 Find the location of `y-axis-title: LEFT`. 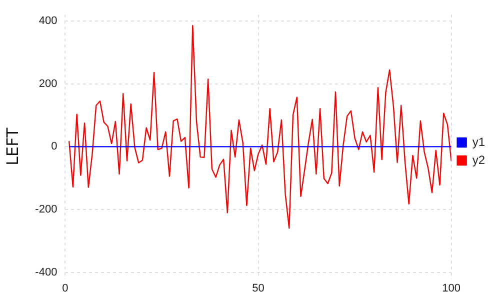

y-axis-title: LEFT is located at coordinates (12, 147).